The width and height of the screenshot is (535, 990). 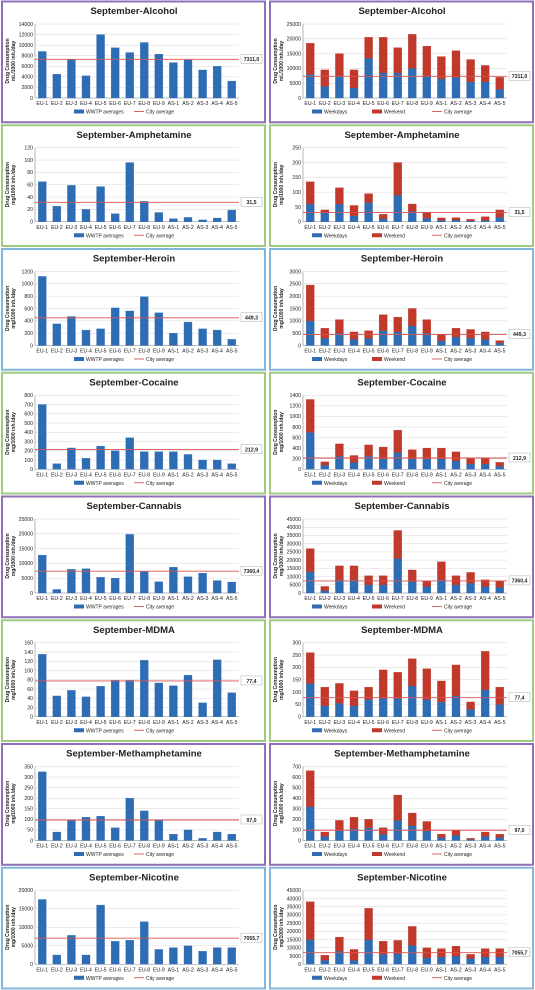 I want to click on average-label: 212,9, so click(x=519, y=459).